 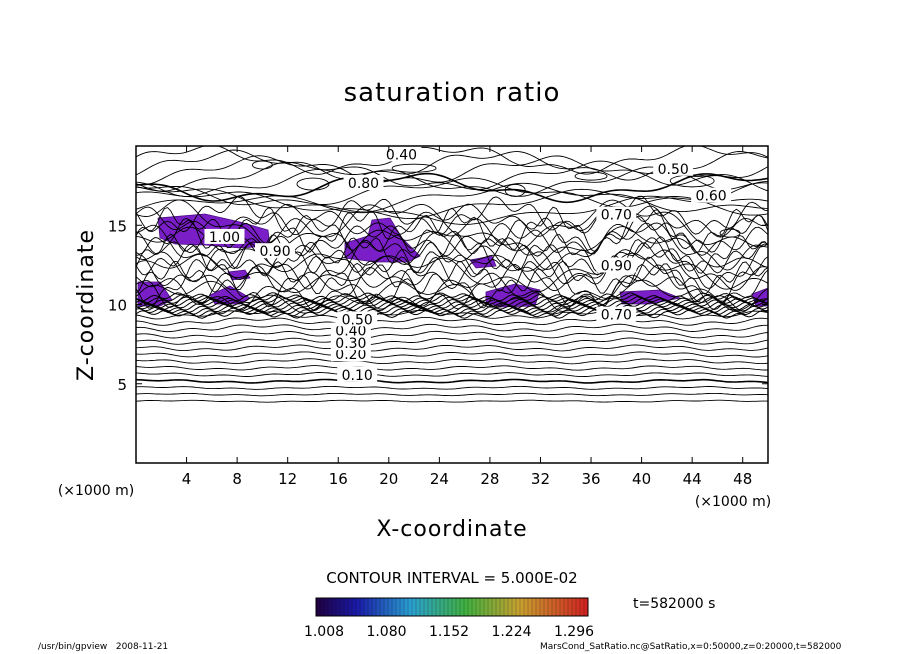 What do you see at coordinates (350, 355) in the screenshot?
I see `contour-label: 0.20` at bounding box center [350, 355].